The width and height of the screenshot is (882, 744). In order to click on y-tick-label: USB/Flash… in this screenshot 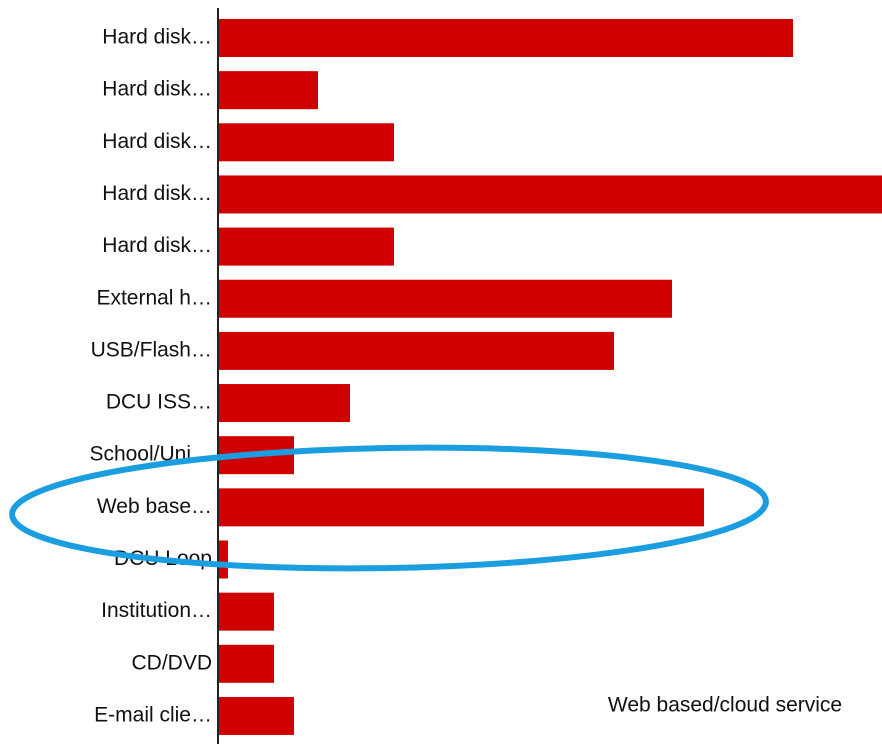, I will do `click(151, 349)`.